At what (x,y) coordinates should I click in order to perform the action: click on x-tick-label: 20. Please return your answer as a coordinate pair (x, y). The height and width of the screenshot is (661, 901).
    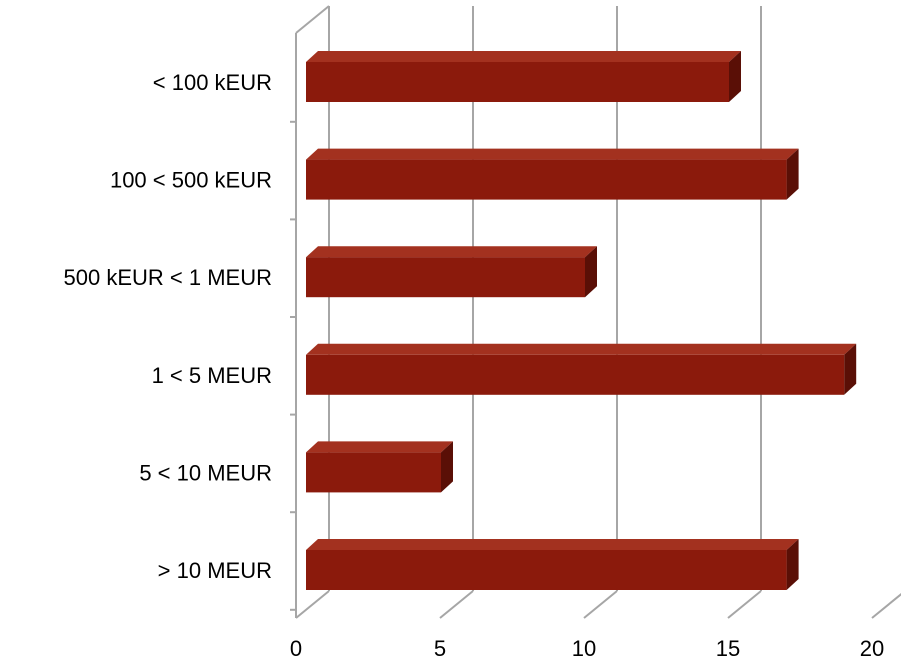
    Looking at the image, I should click on (872, 648).